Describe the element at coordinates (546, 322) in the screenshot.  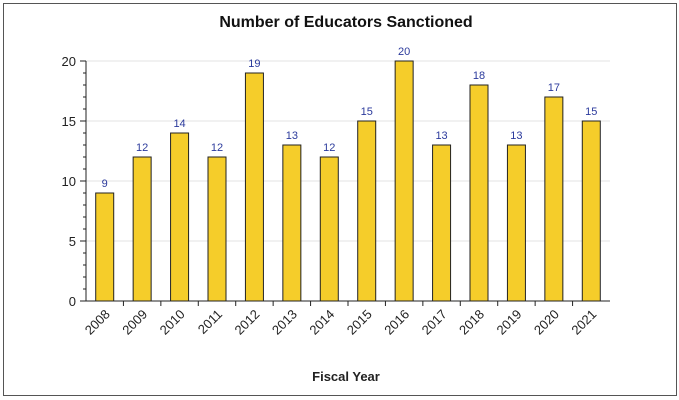
I see `x-tick-label-2020: 2020` at that location.